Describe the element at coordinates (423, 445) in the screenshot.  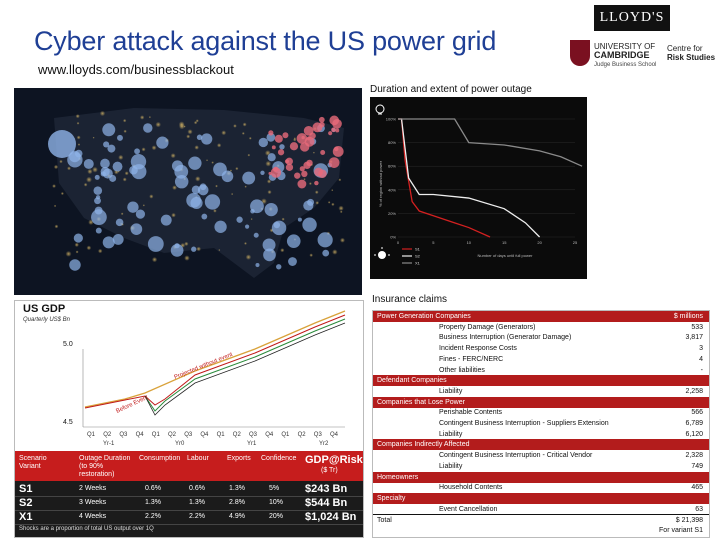
I see `claims-category: Companies Indirectly Affected` at that location.